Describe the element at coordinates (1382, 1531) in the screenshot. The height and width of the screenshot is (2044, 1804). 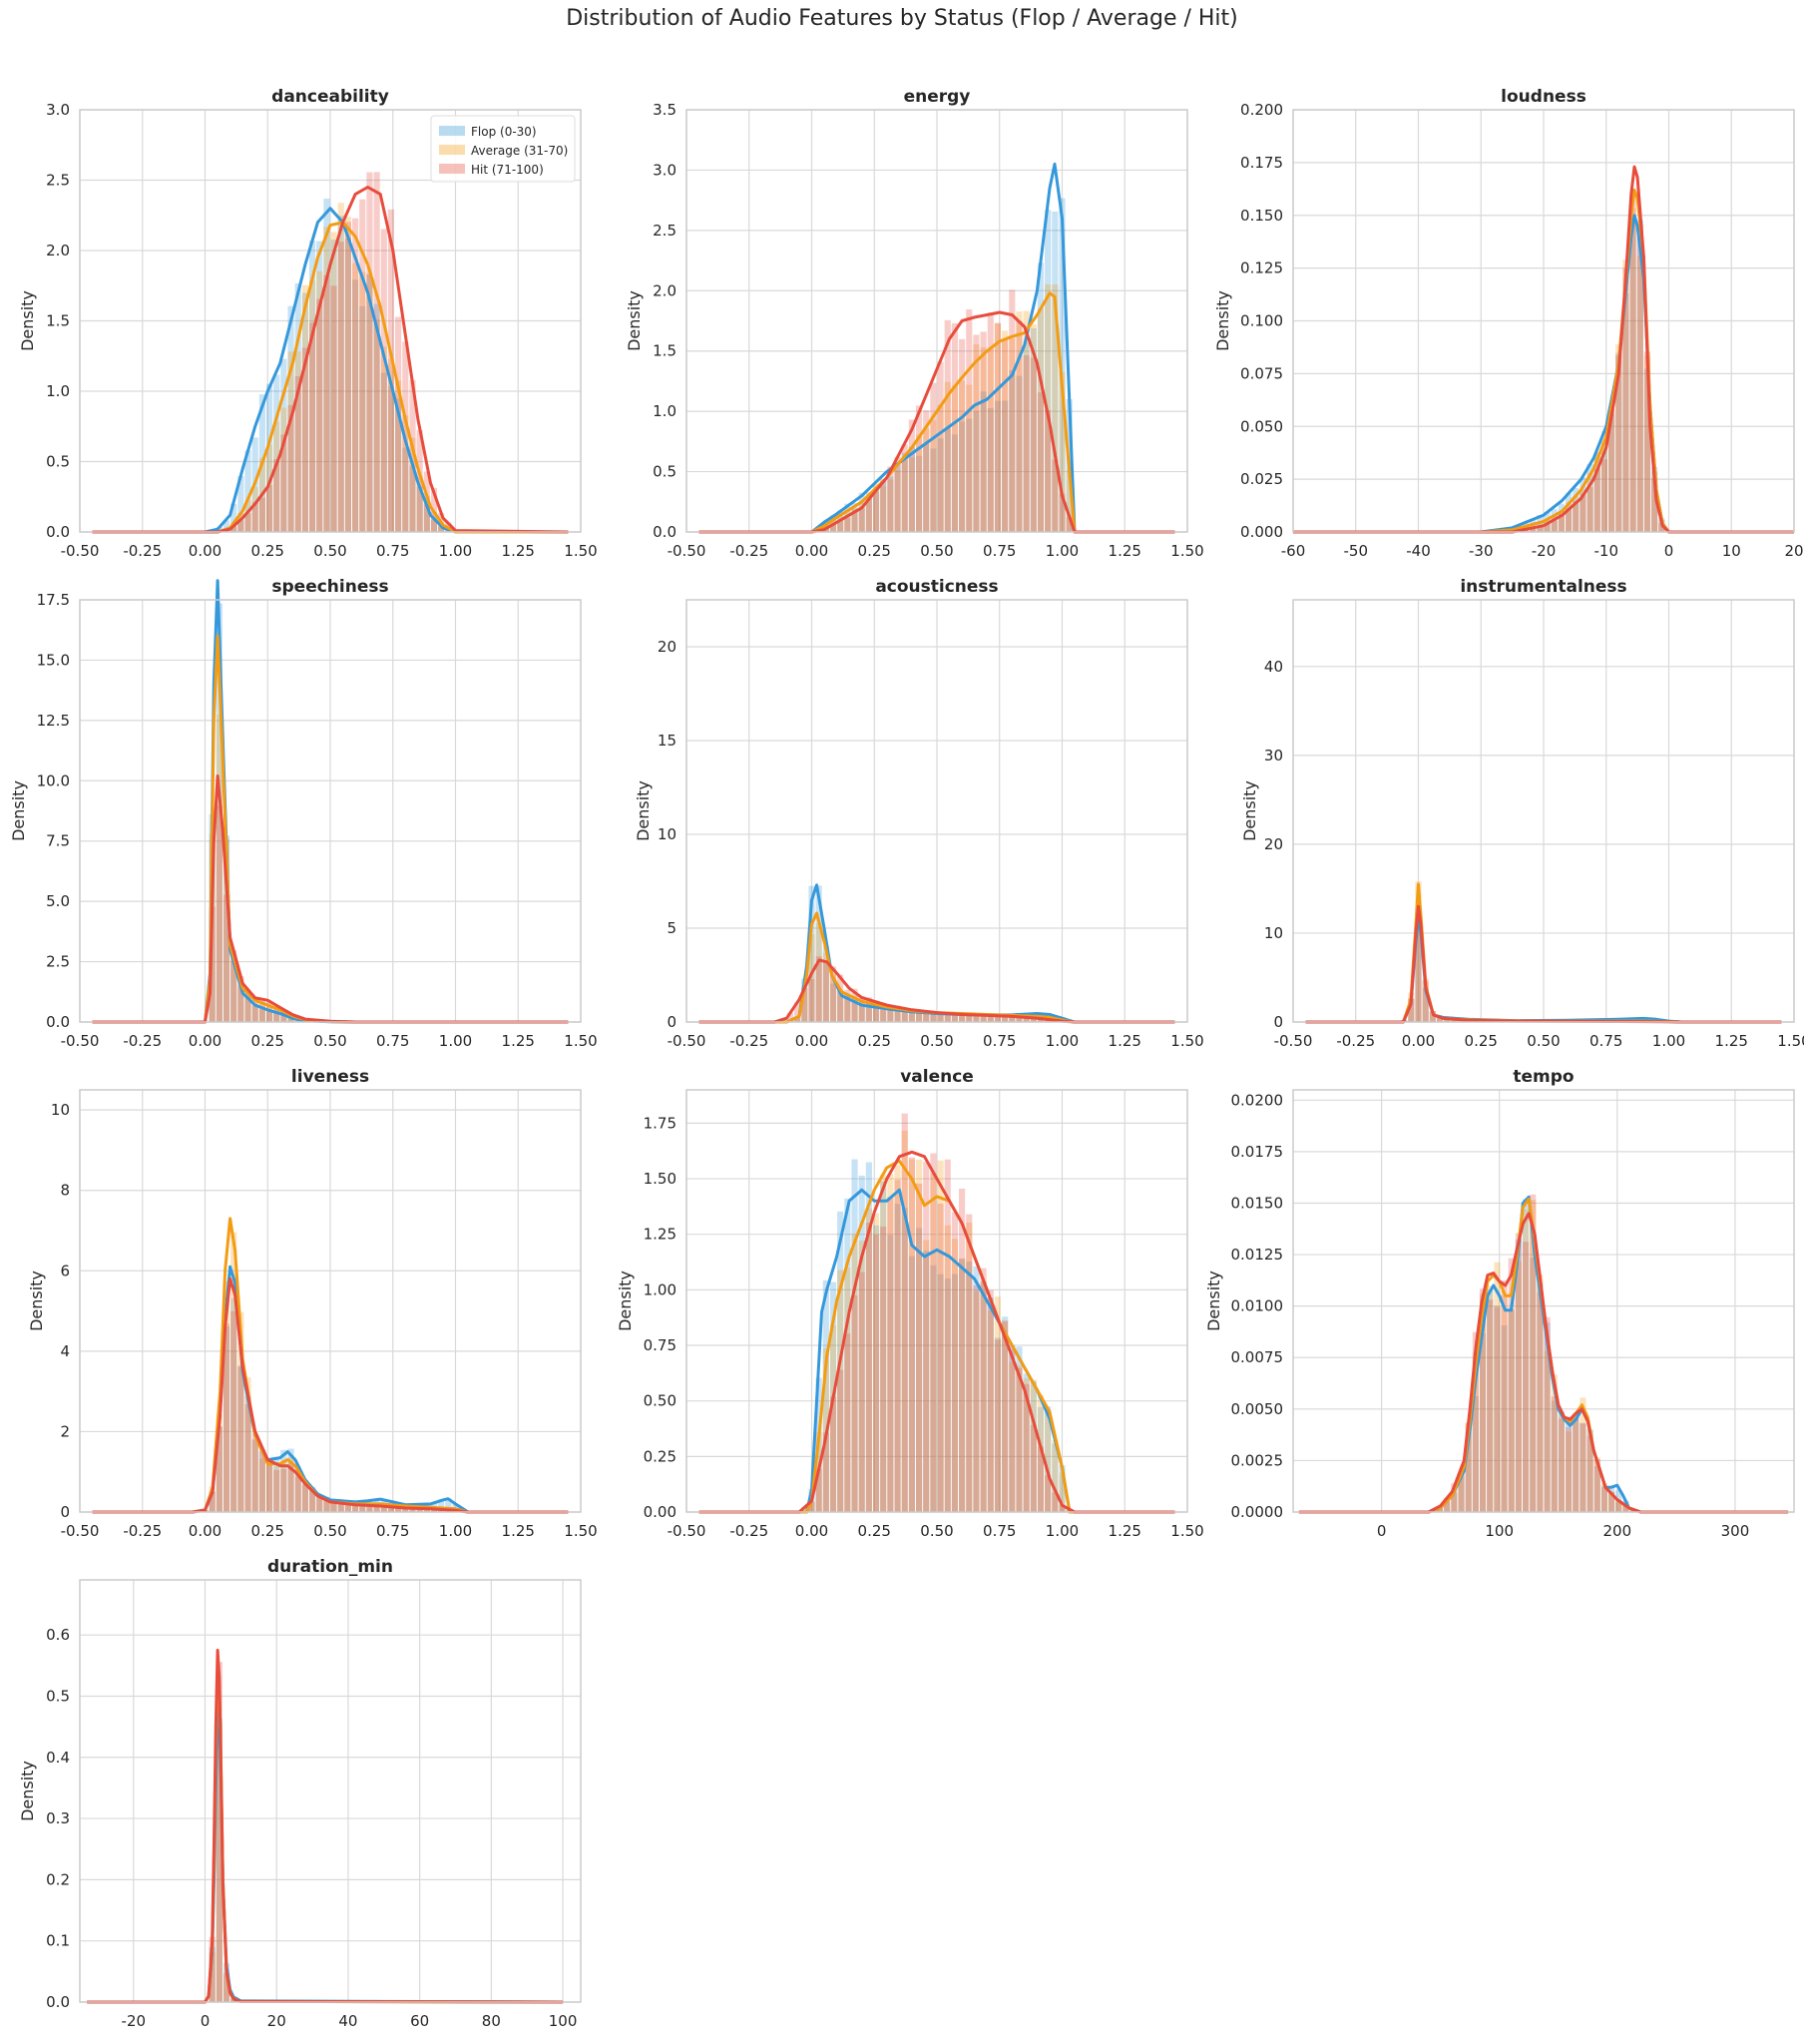
I see `x-tick-label: 0` at that location.